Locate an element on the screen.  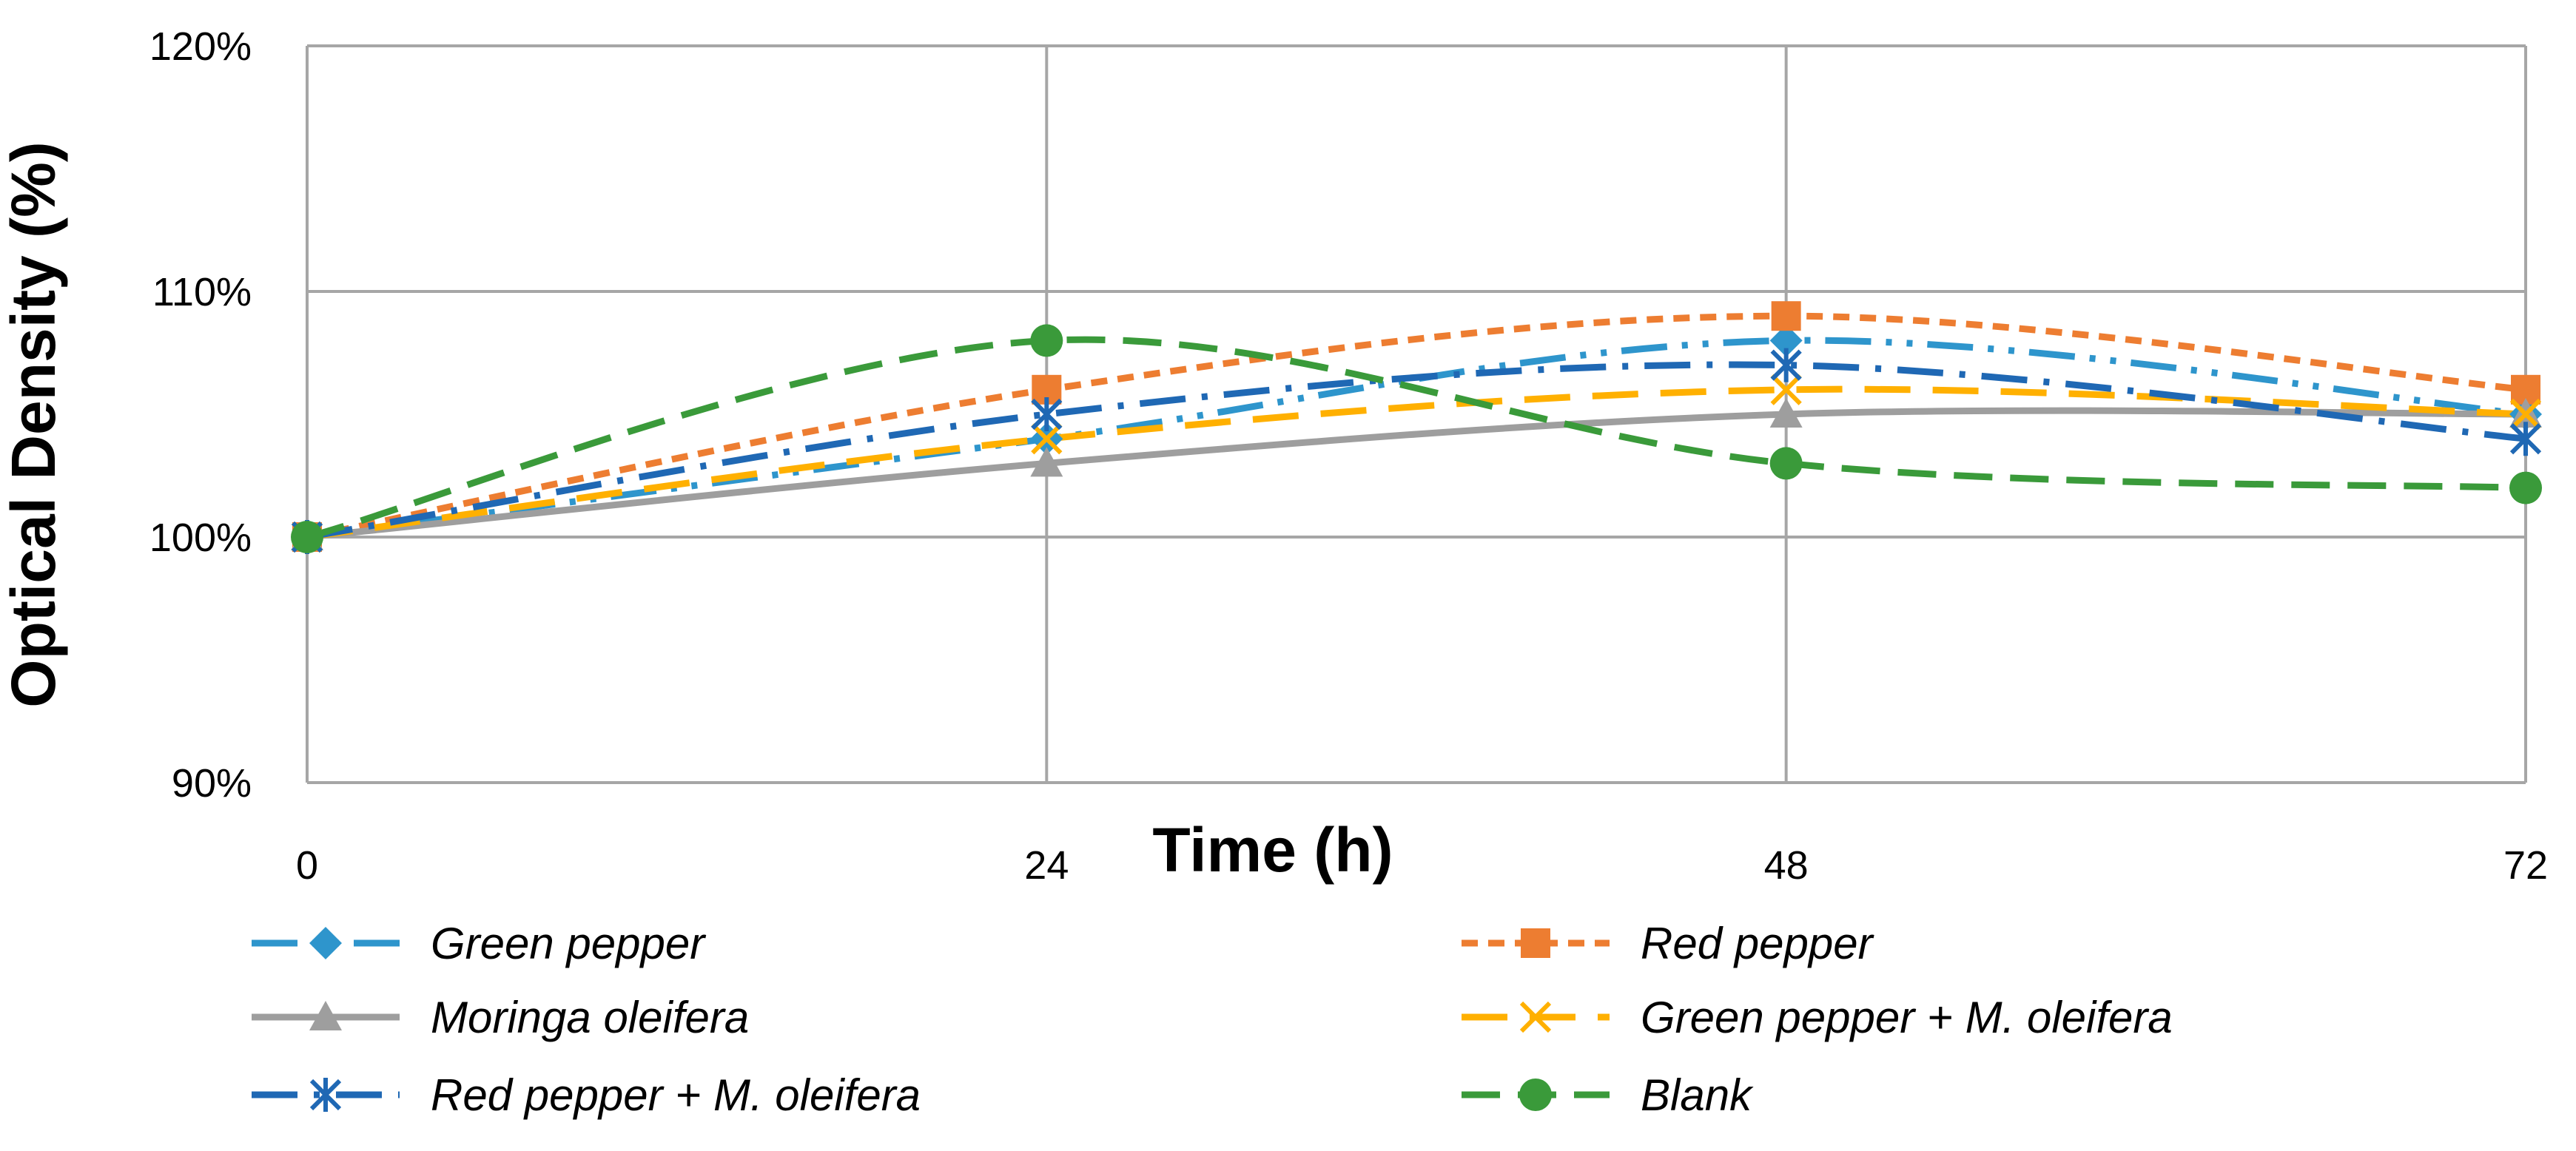
legend-item: Green pepper + M. oleifera is located at coordinates (1817, 1017).